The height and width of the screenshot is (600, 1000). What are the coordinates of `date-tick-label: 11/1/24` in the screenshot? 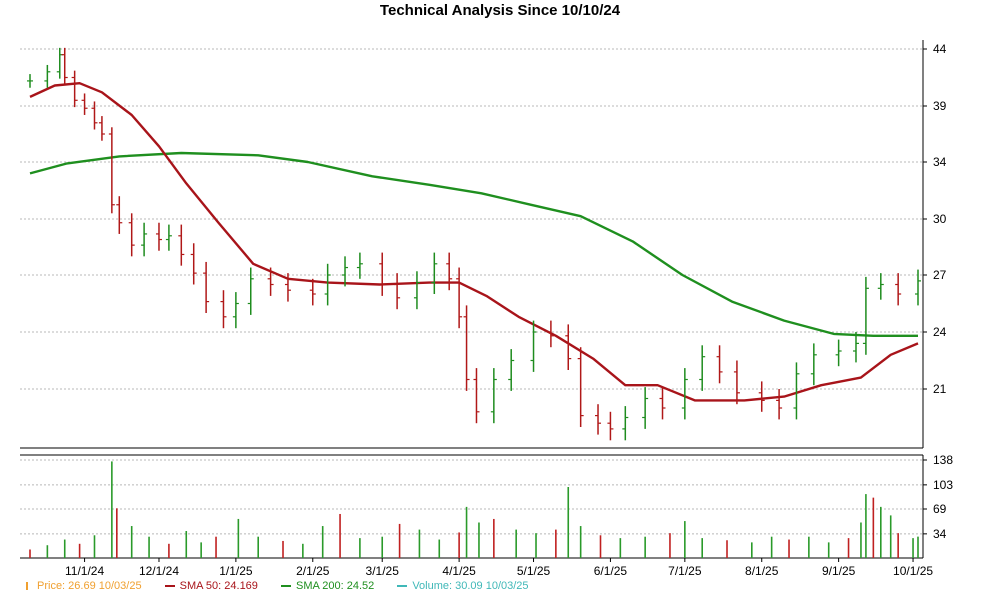 It's located at (84, 571).